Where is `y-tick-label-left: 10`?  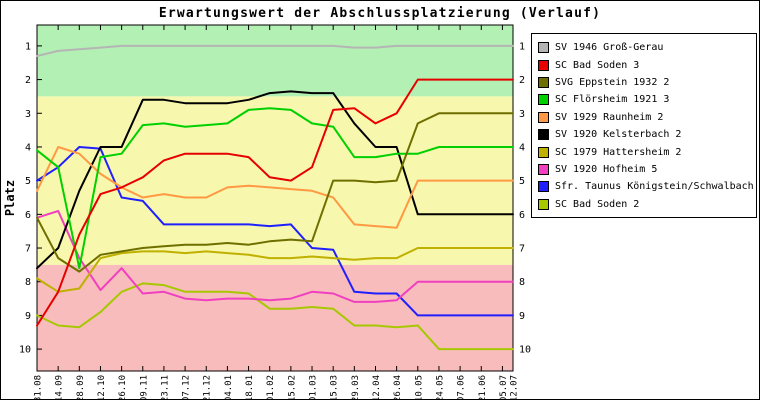 y-tick-label-left: 10 is located at coordinates (25, 350).